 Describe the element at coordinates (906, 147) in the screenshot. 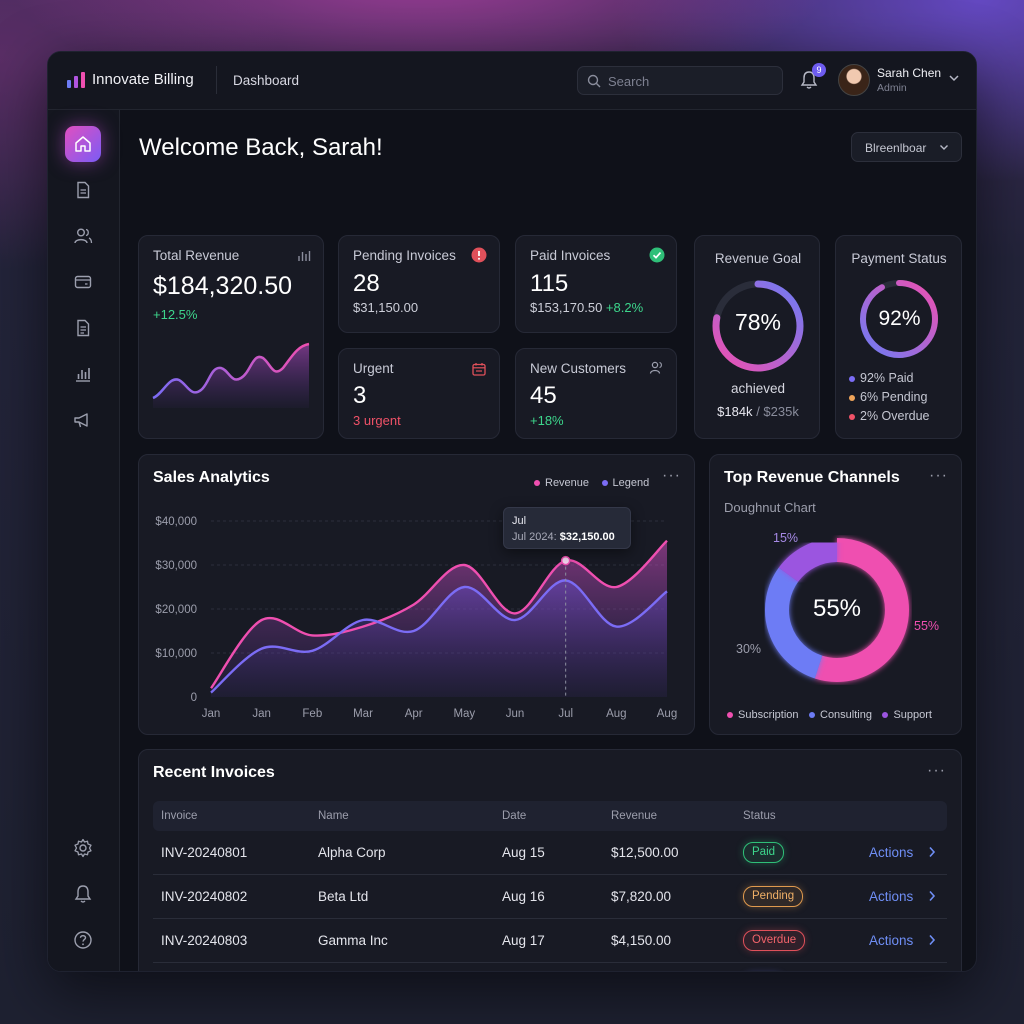

I see `view-select: Blreenlboar` at that location.